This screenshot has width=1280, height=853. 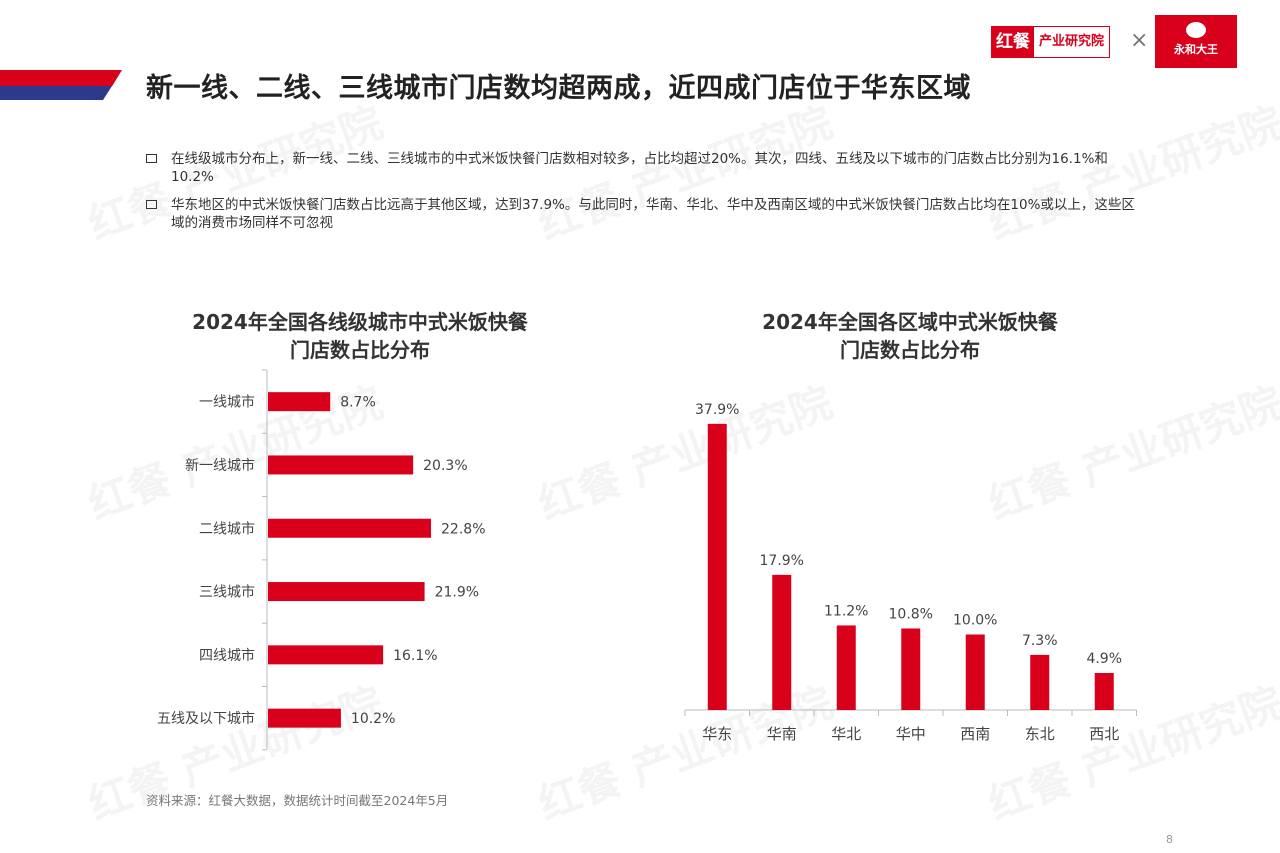 I want to click on category-label: 四线城市, so click(x=227, y=655).